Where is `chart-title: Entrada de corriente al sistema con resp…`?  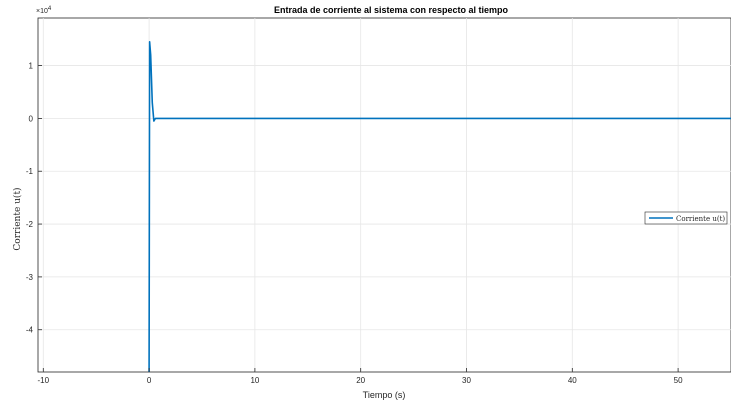
chart-title: Entrada de corriente al sistema con resp… is located at coordinates (391, 10).